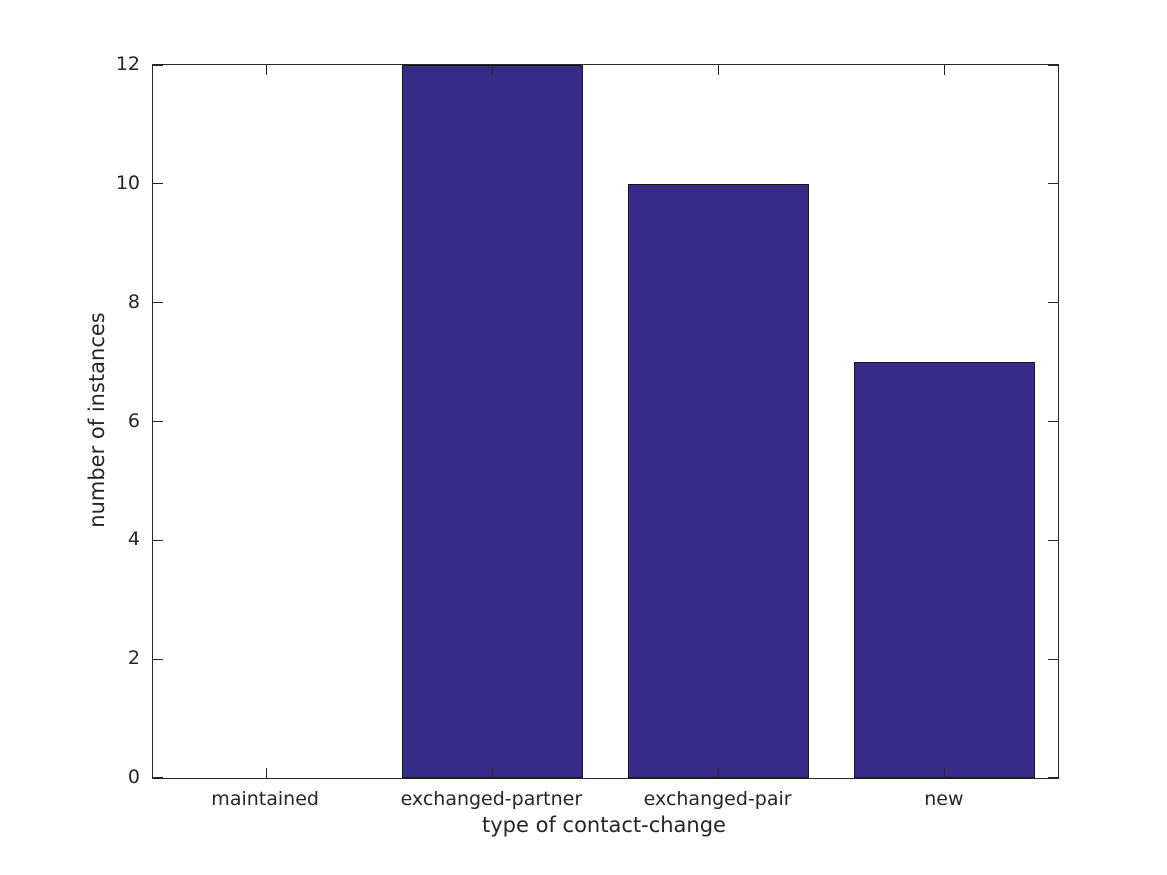 This screenshot has width=1167, height=875. I want to click on y-tick-label-4: 4, so click(133, 539).